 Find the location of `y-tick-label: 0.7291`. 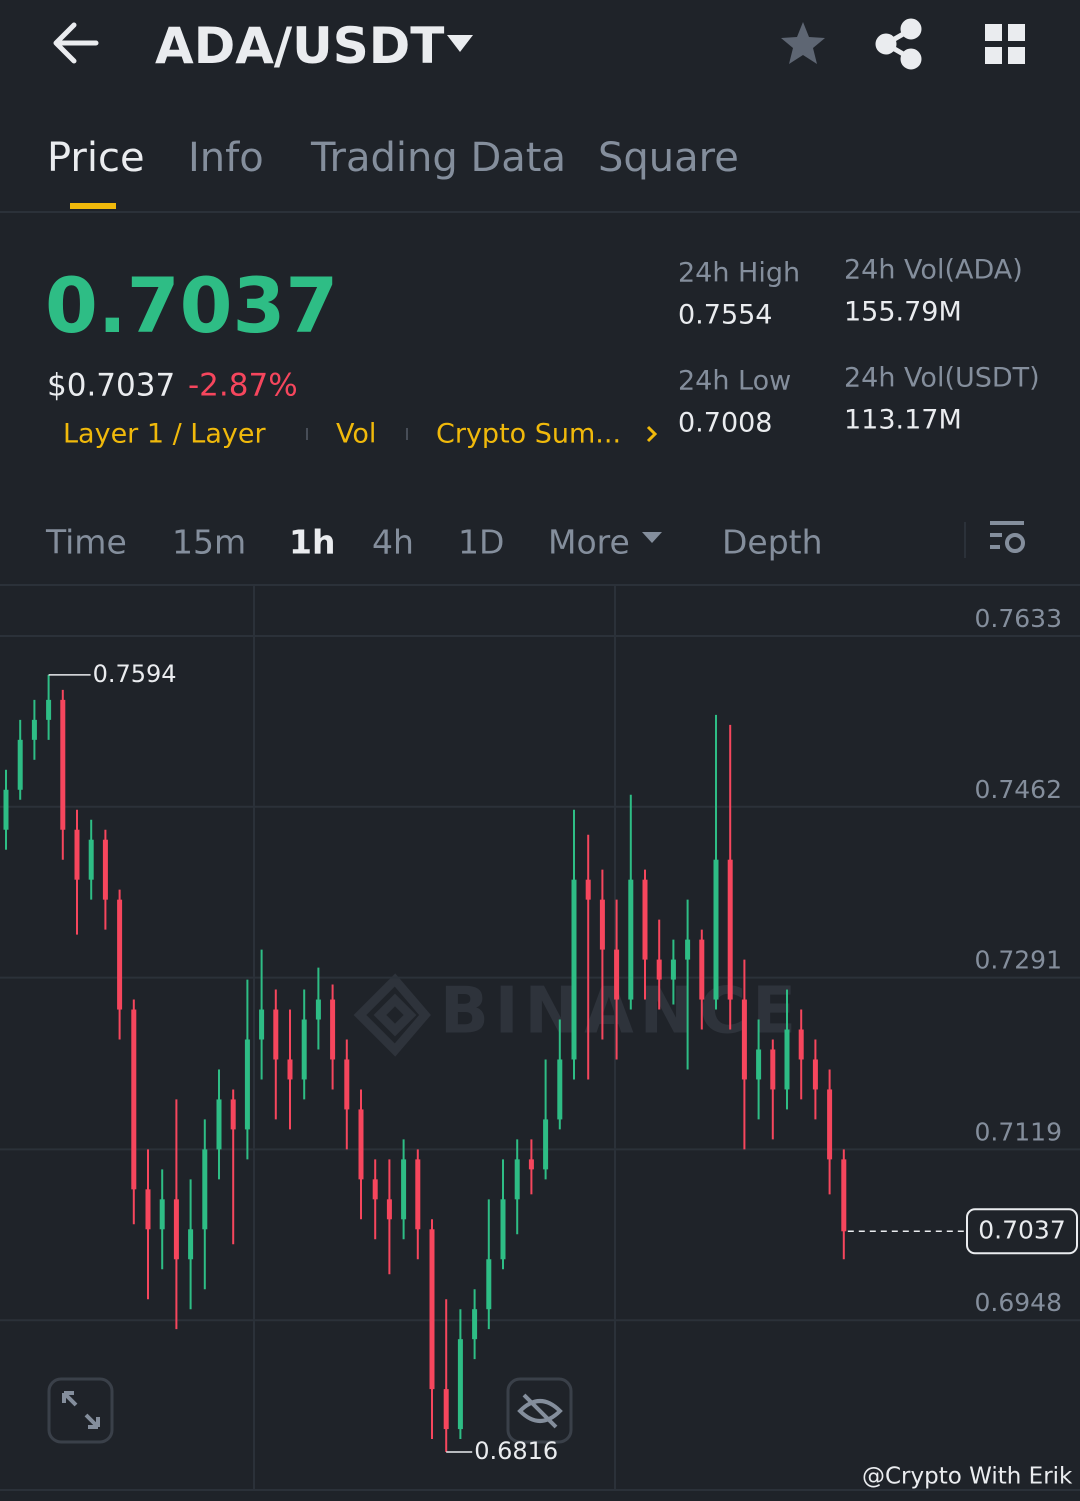

y-tick-label: 0.7291 is located at coordinates (1018, 960).